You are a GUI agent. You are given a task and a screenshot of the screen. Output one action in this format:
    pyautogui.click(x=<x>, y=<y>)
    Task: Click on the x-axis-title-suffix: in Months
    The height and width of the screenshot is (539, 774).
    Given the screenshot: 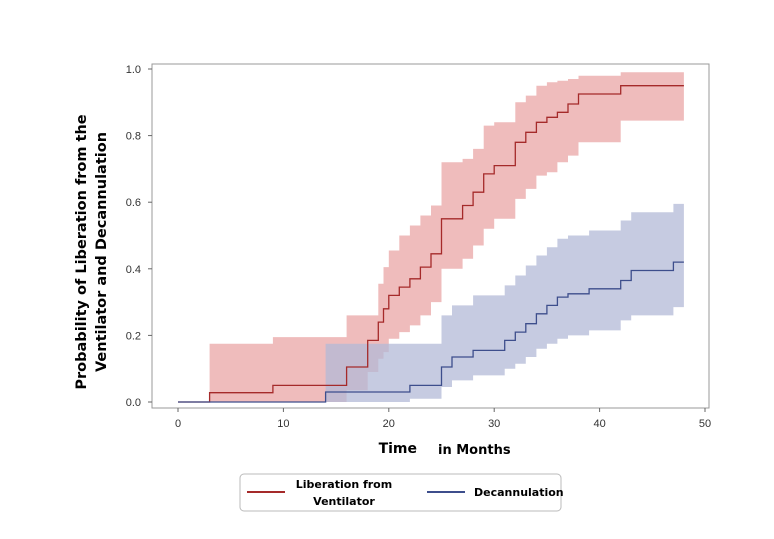 What is the action you would take?
    pyautogui.click(x=474, y=450)
    